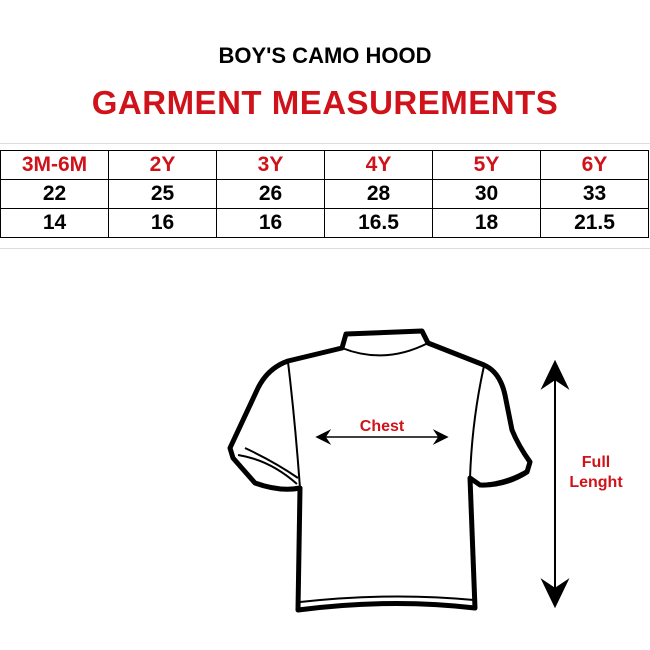 This screenshot has height=650, width=650. I want to click on size-header-row: 3M-6M 2Y 3Y 4Y 5Y 6Y, so click(324, 165).